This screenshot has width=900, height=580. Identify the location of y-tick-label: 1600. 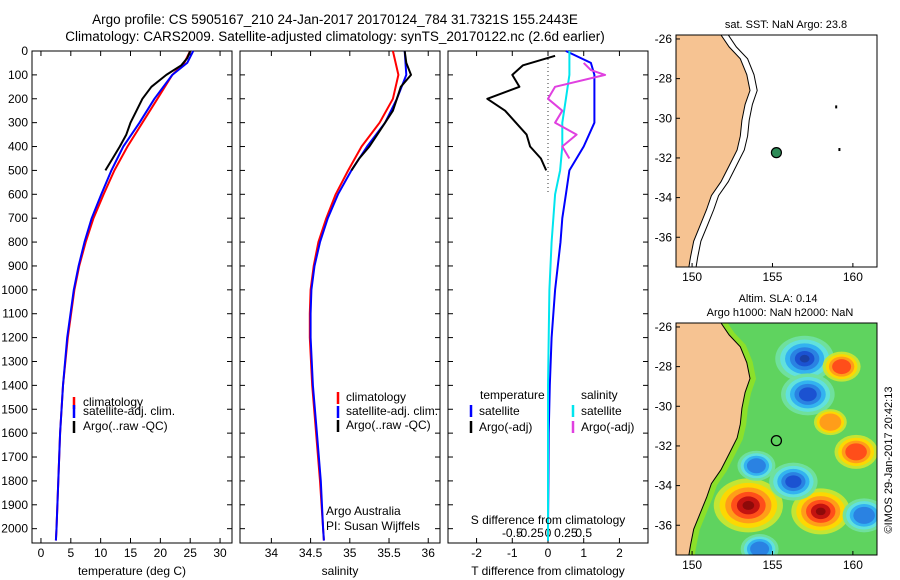
(14, 433).